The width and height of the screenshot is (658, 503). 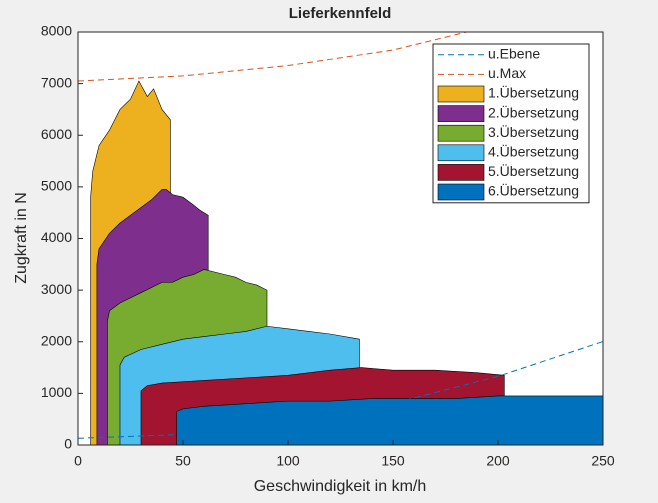 I want to click on legend-label: 1.Übersetzung, so click(x=533, y=92).